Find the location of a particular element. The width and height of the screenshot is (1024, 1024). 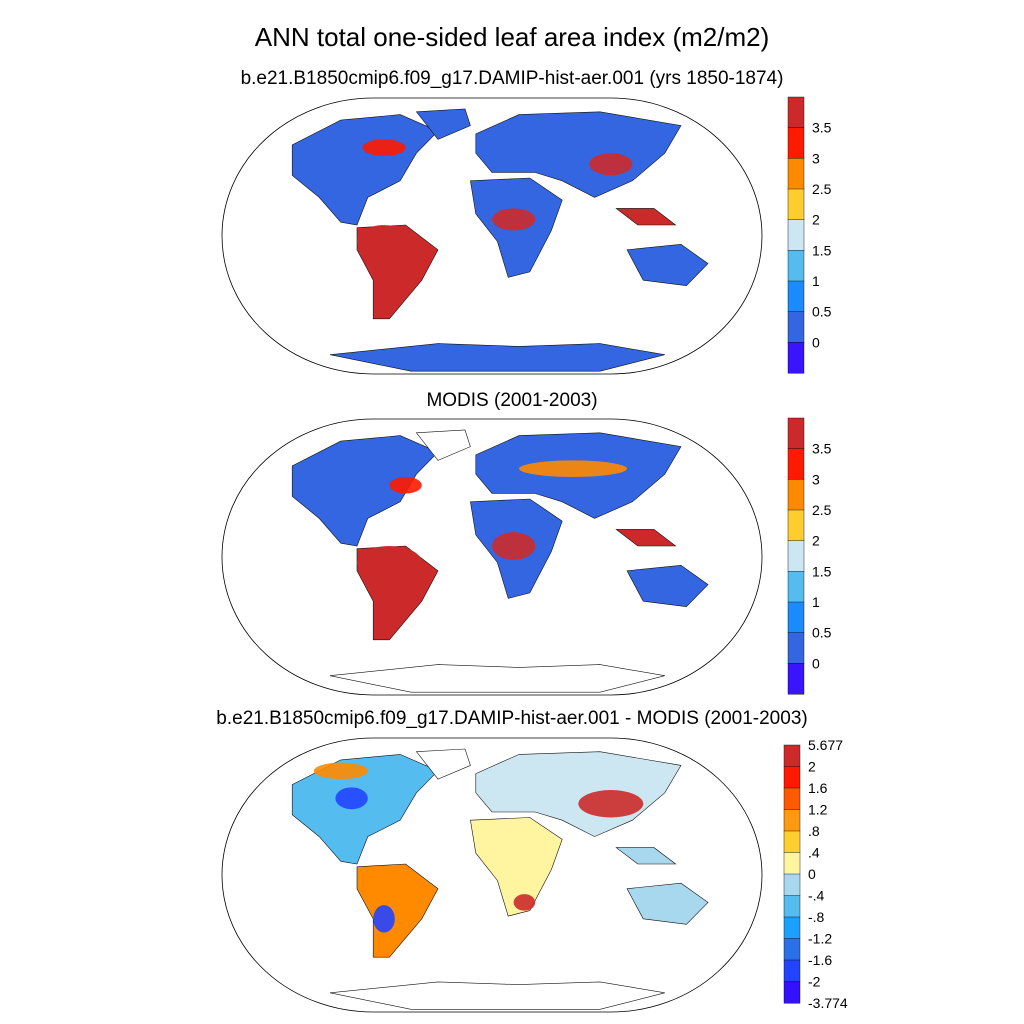

land-samerica is located at coordinates (397, 910).